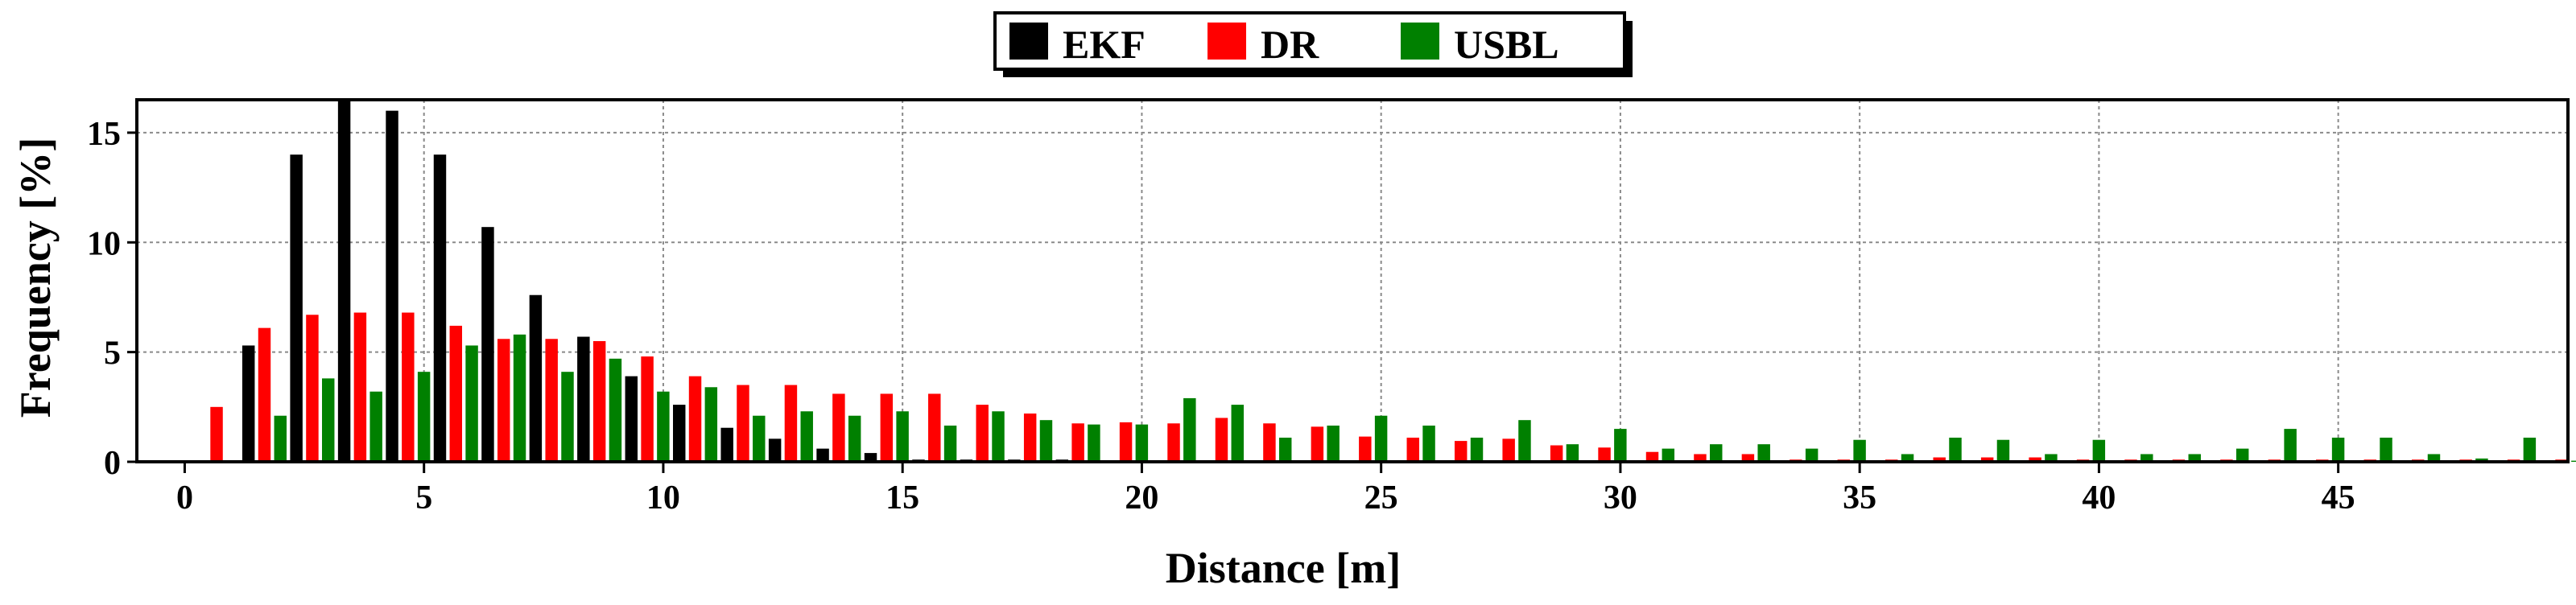 The width and height of the screenshot is (2576, 605). Describe the element at coordinates (184, 498) in the screenshot. I see `x-tick-label: 0` at that location.